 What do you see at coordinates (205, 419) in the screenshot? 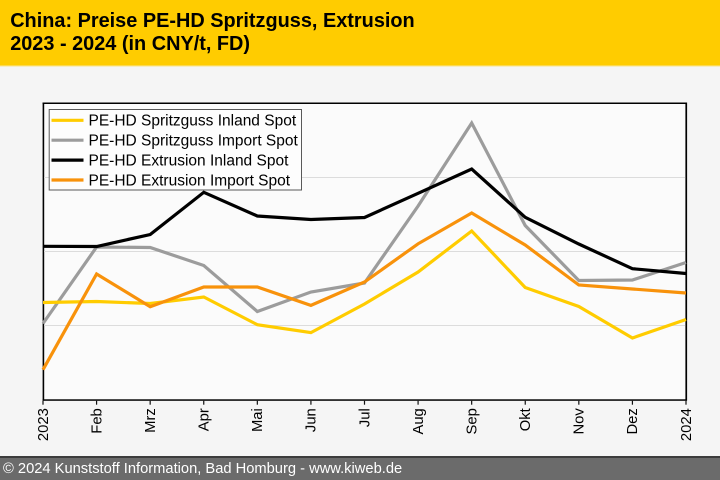
I see `svg-text: Apr` at bounding box center [205, 419].